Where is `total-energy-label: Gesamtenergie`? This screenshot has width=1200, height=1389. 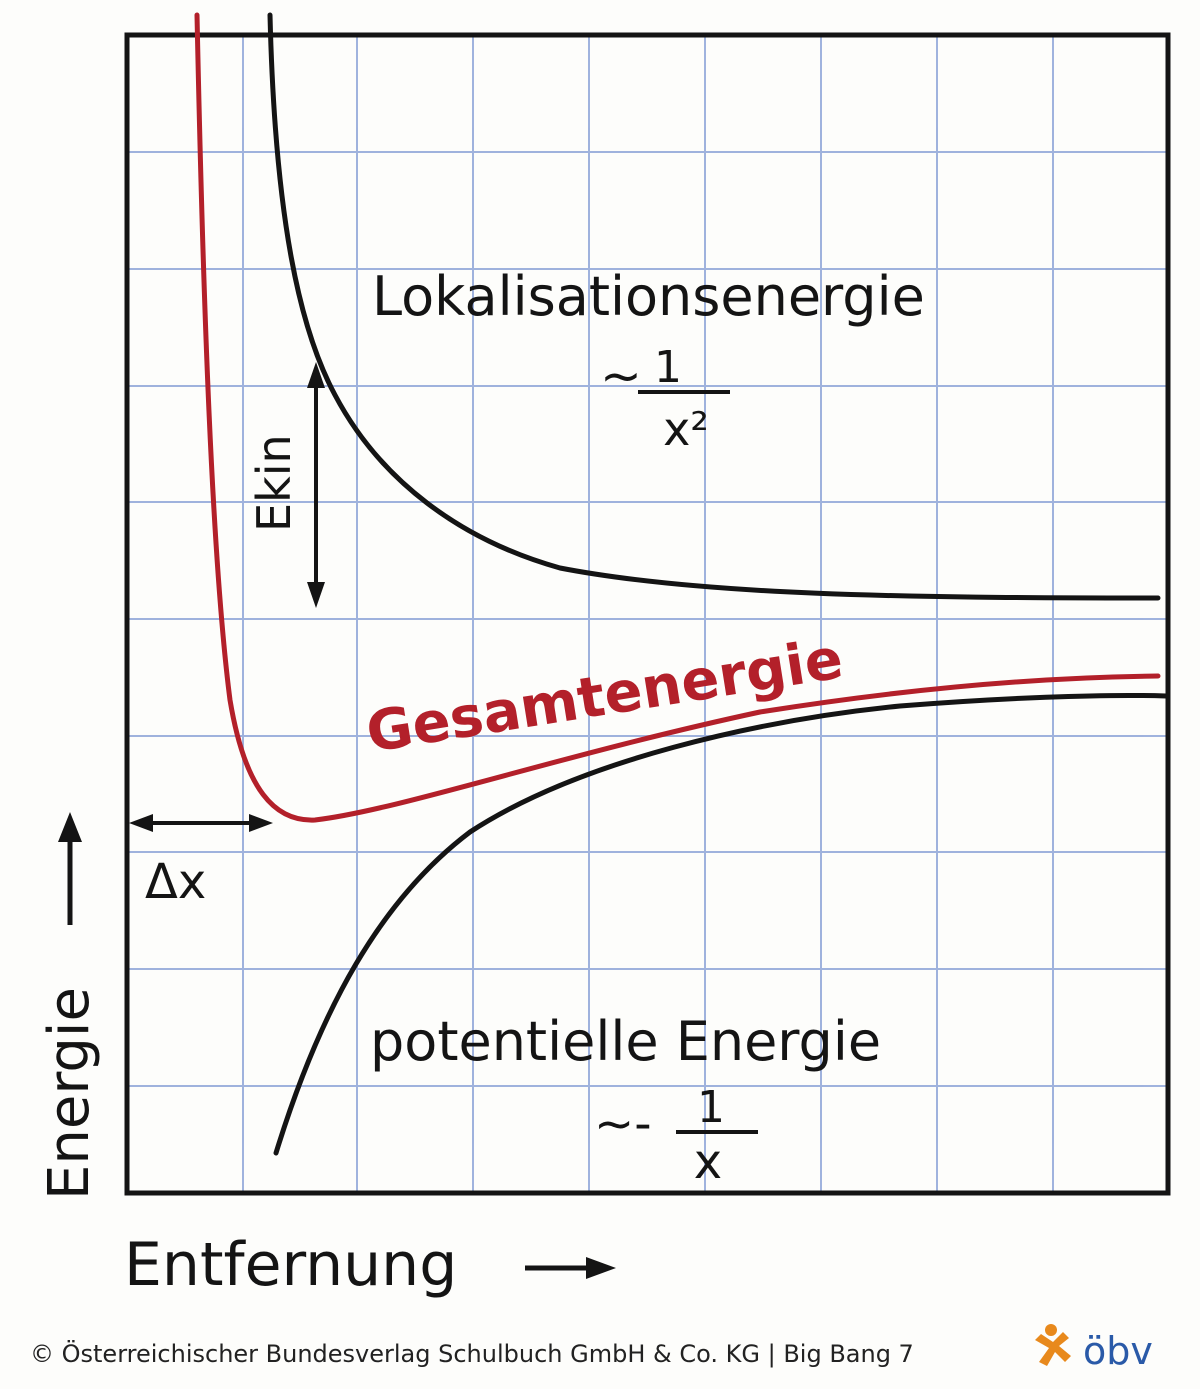 total-energy-label: Gesamtenergie is located at coordinates (604, 695).